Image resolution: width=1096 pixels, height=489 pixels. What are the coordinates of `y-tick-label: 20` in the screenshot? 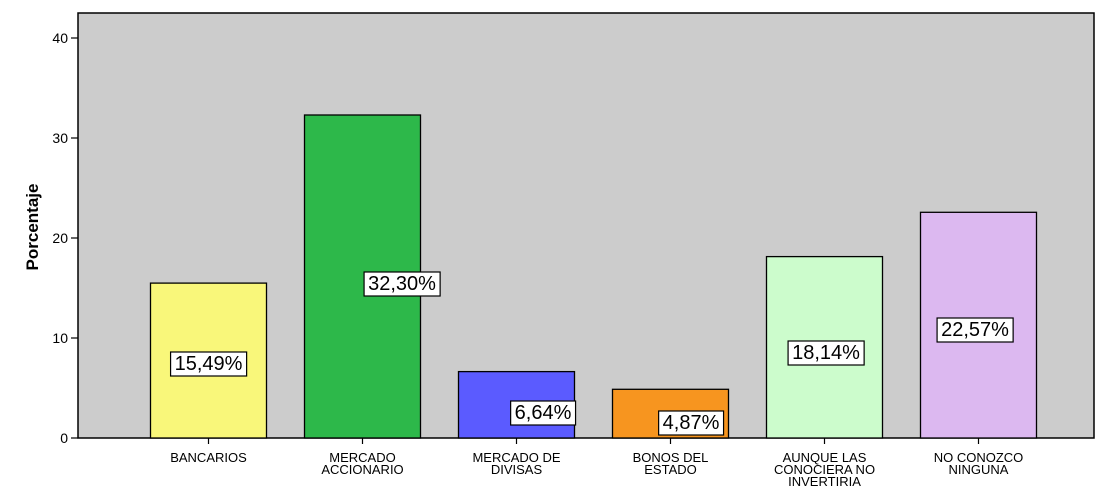 It's located at (60, 238).